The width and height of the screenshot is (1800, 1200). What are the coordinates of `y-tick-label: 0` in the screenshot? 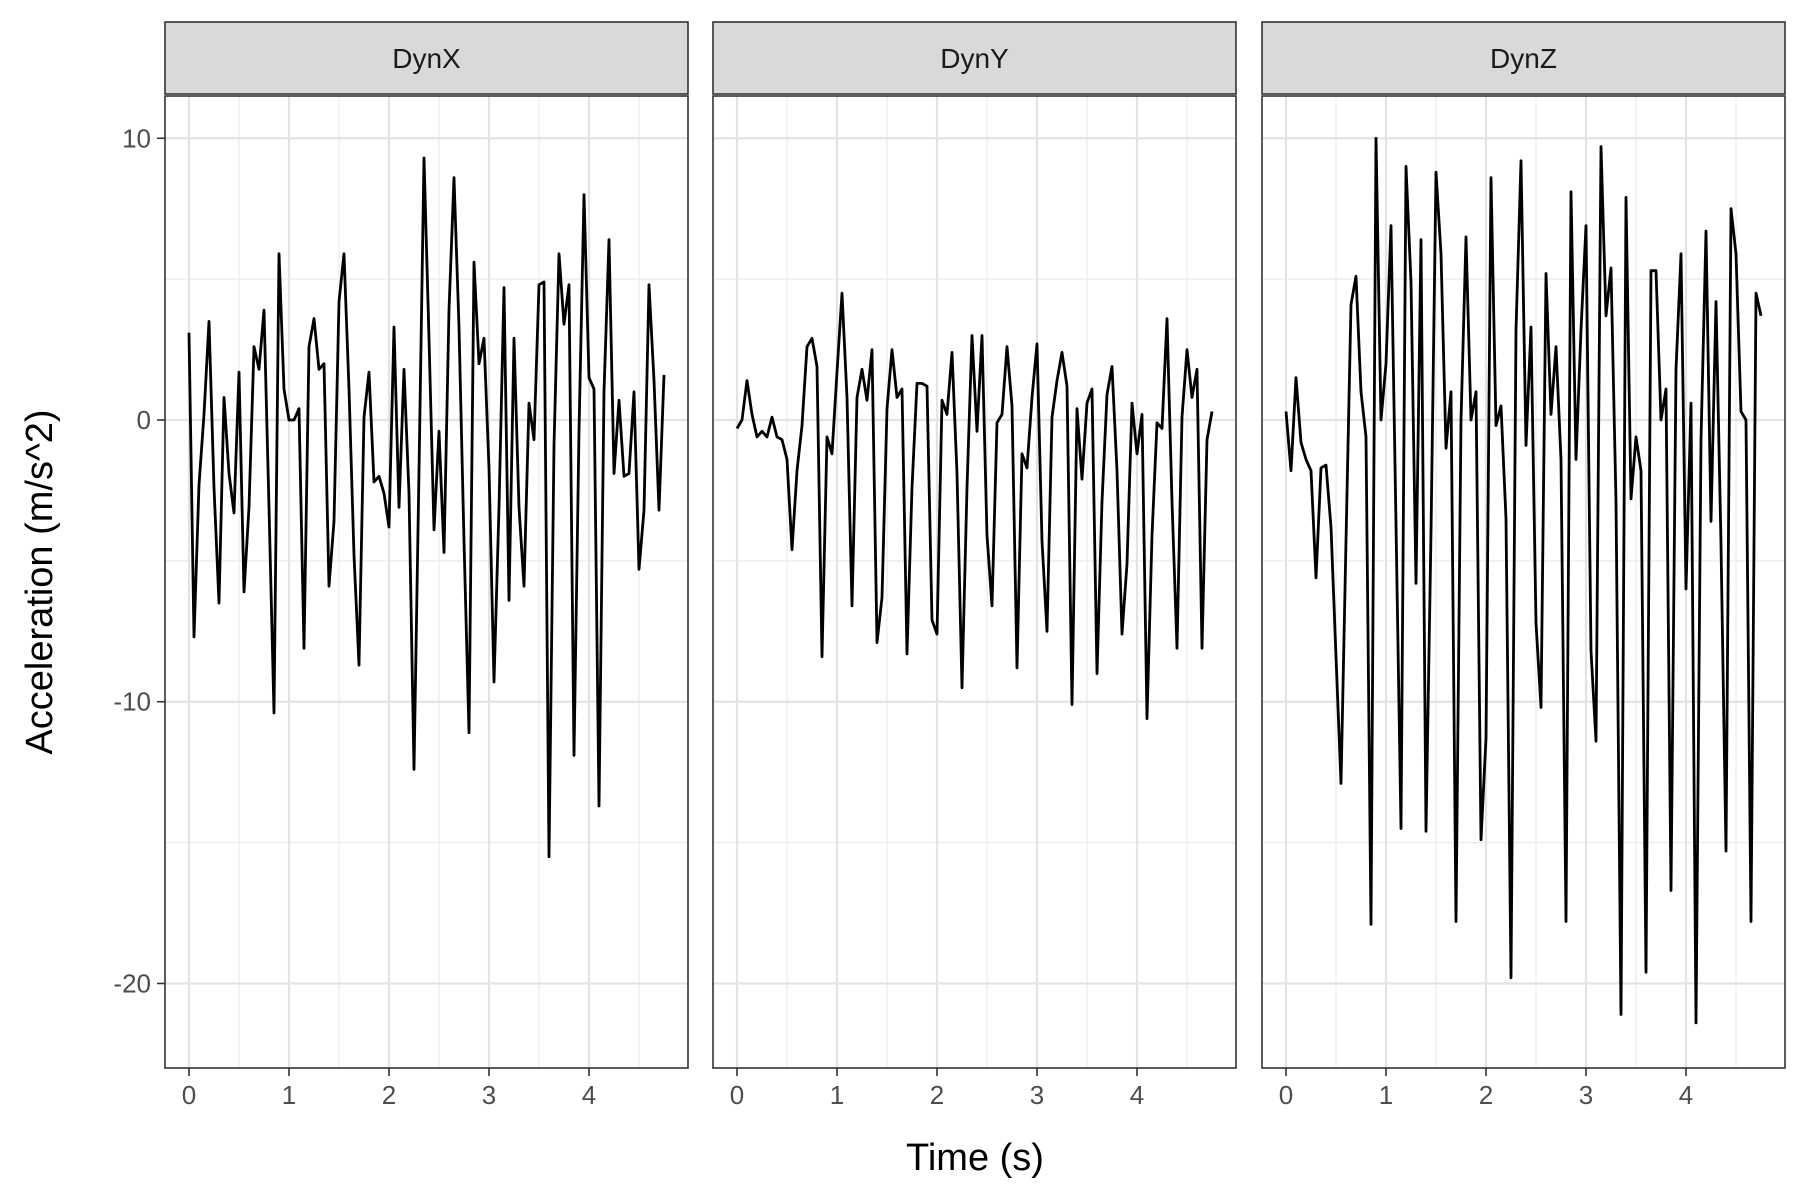 It's located at (144, 420).